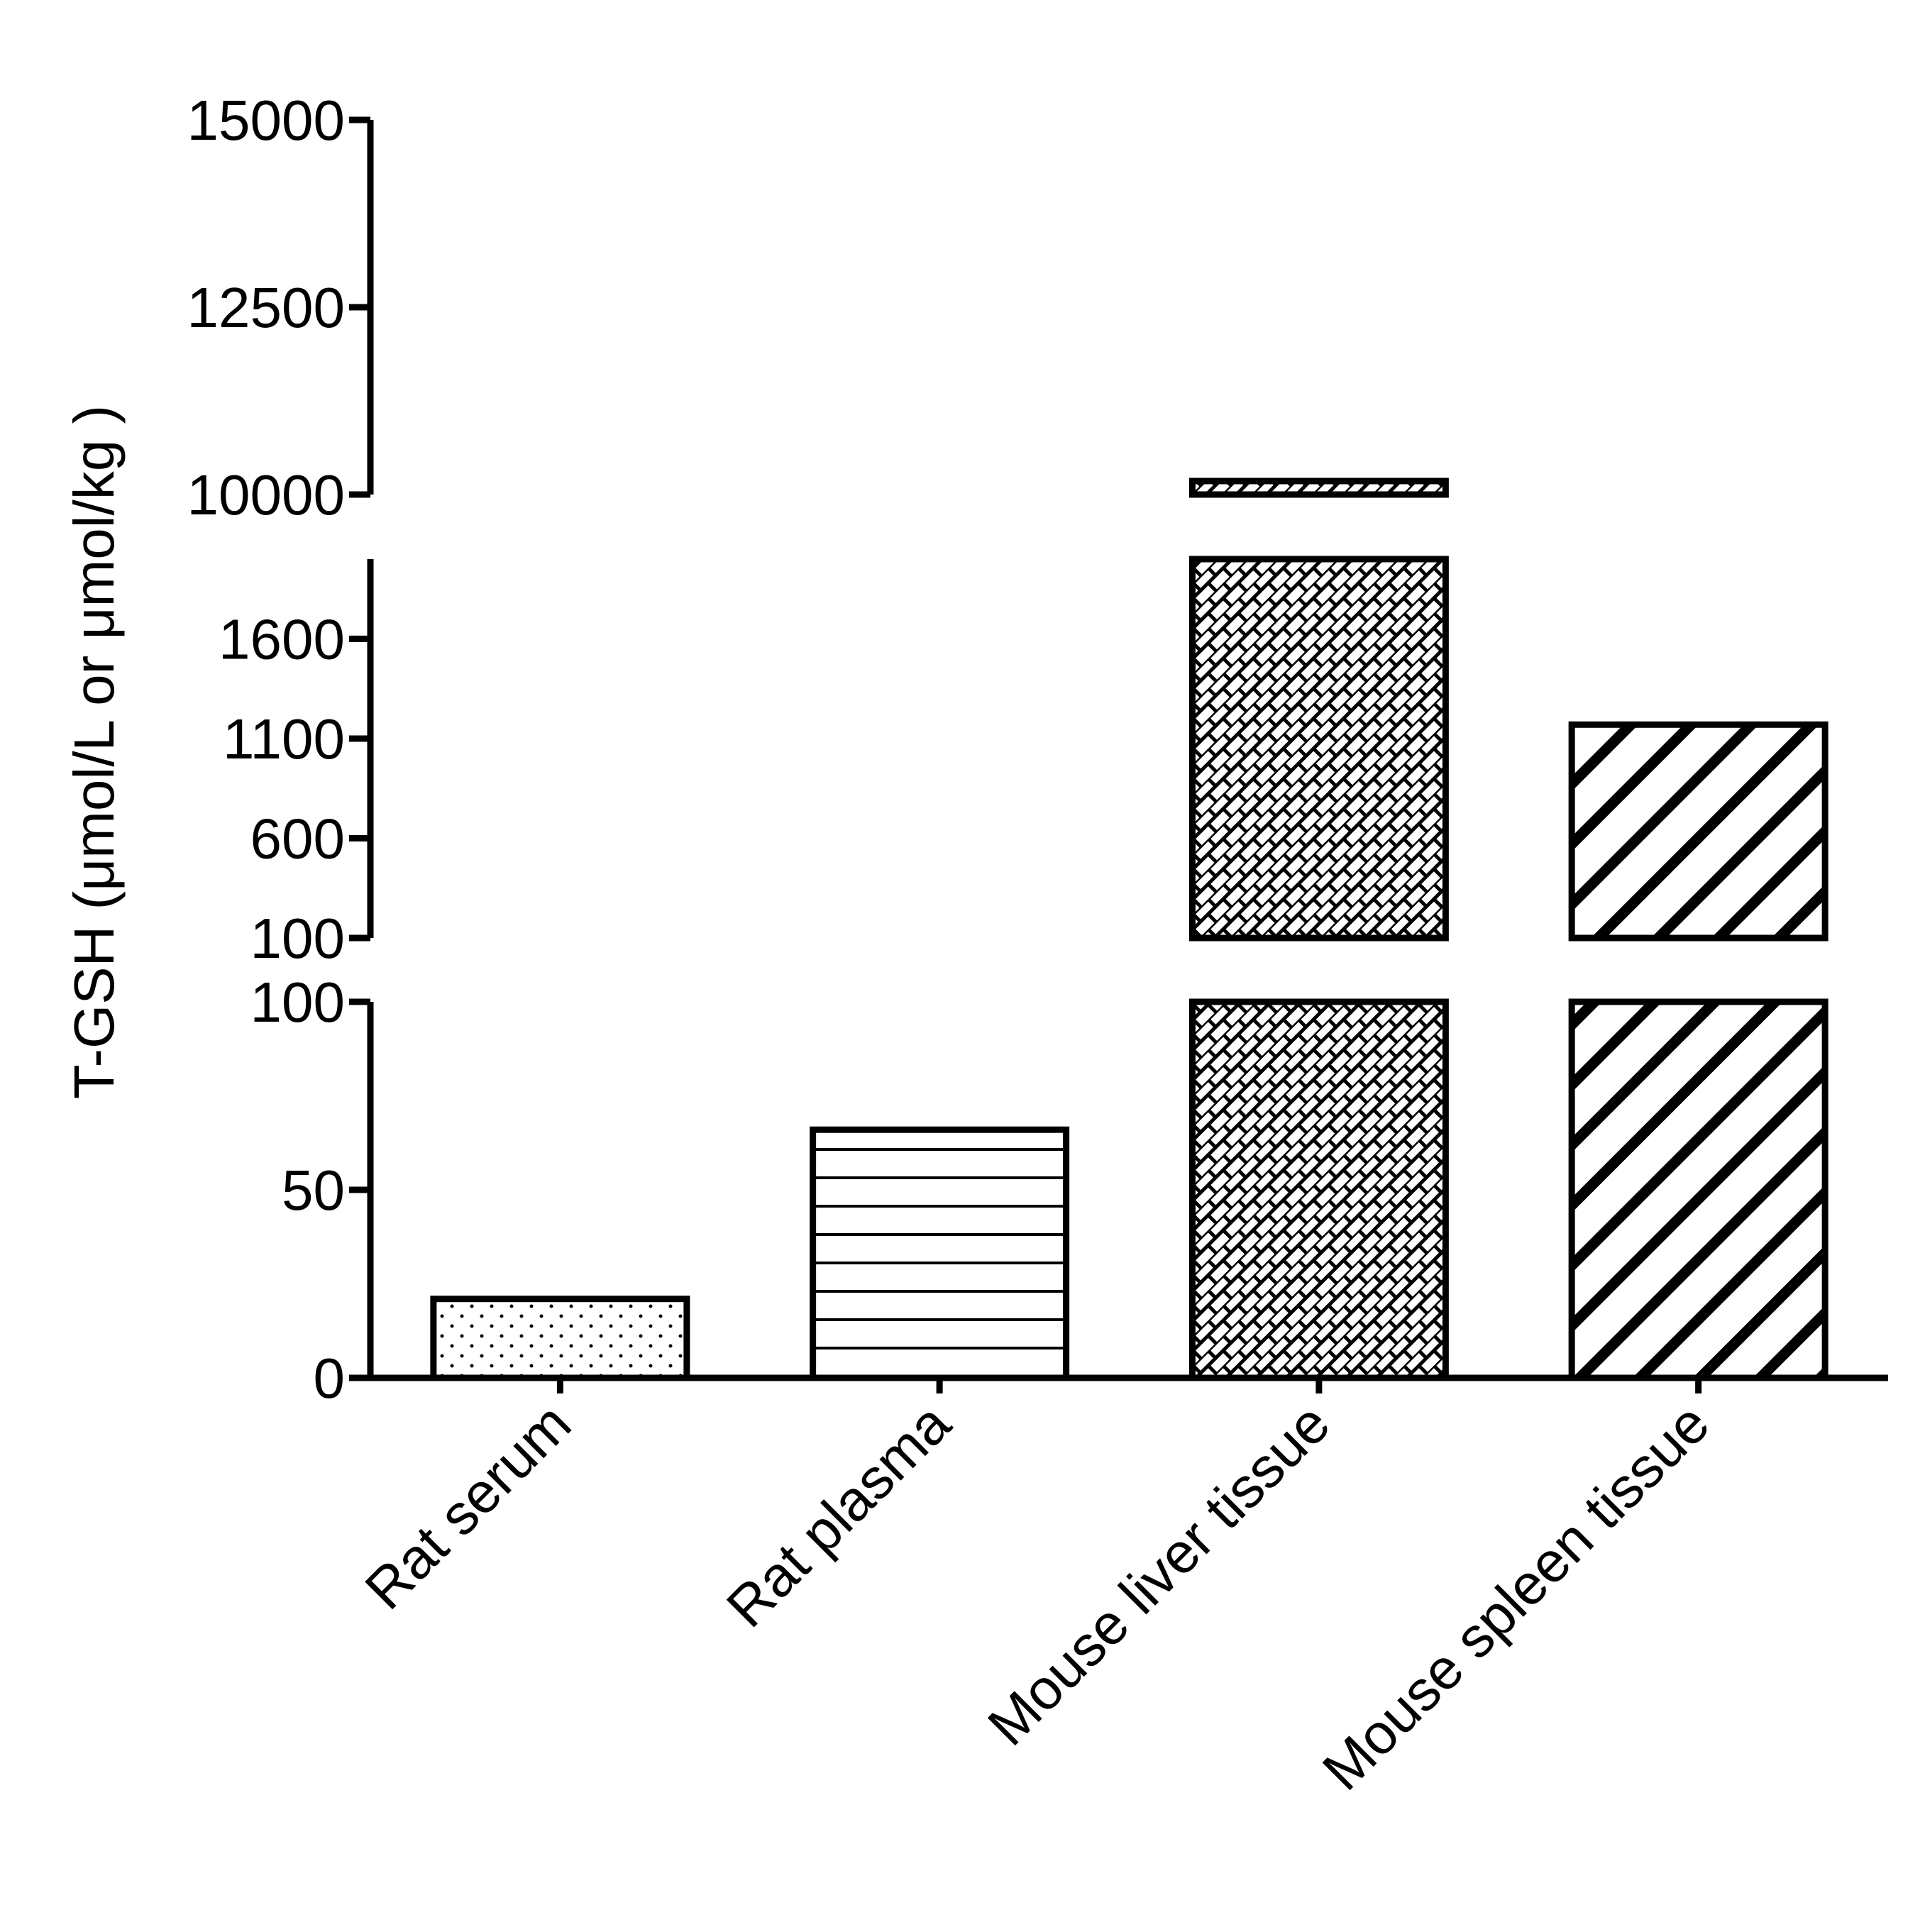 This screenshot has height=1932, width=1925. What do you see at coordinates (313, 1190) in the screenshot?
I see `y-tick-label: 50` at bounding box center [313, 1190].